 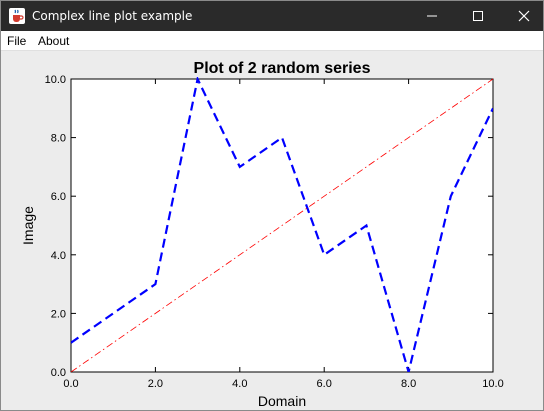 I want to click on menu-file: File, so click(x=17, y=41).